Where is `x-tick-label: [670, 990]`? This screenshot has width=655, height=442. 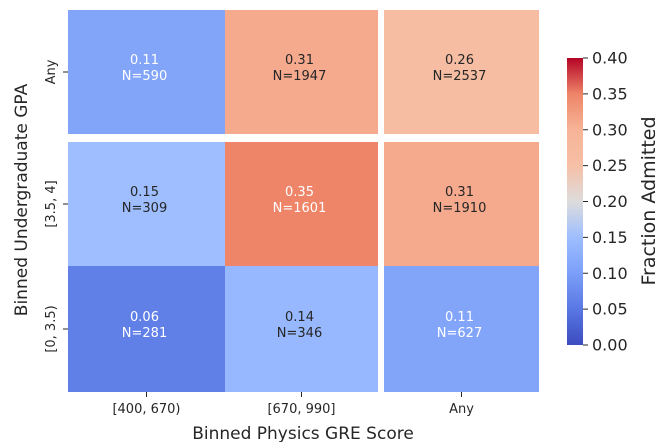
x-tick-label: [670, 990] is located at coordinates (301, 409).